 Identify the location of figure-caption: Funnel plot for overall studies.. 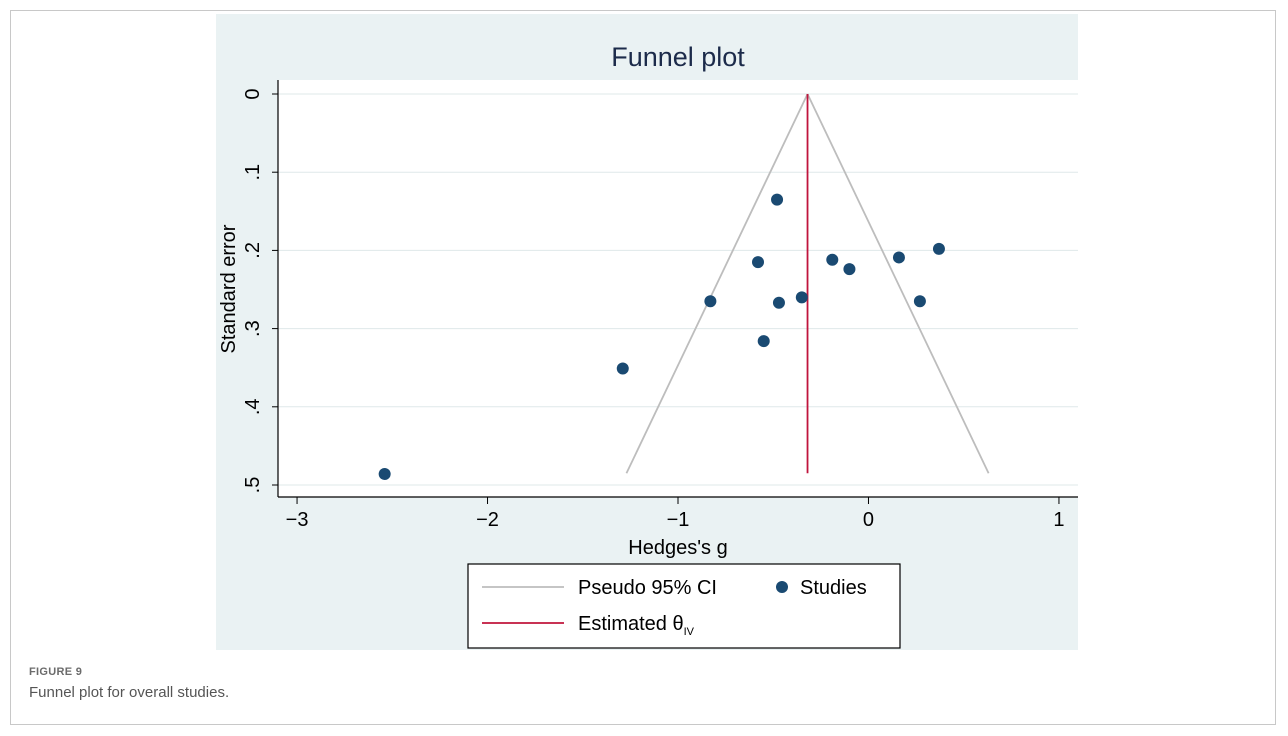
(129, 692).